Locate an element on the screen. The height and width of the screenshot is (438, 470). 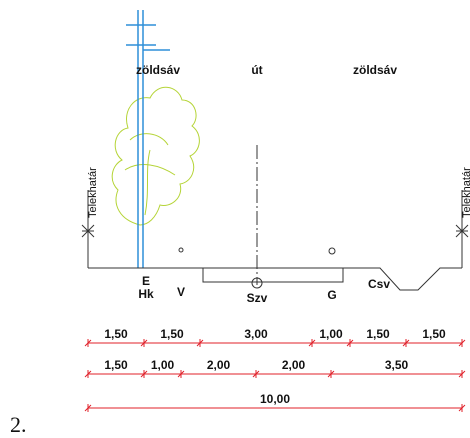
ground-line is located at coordinates (275, 279).